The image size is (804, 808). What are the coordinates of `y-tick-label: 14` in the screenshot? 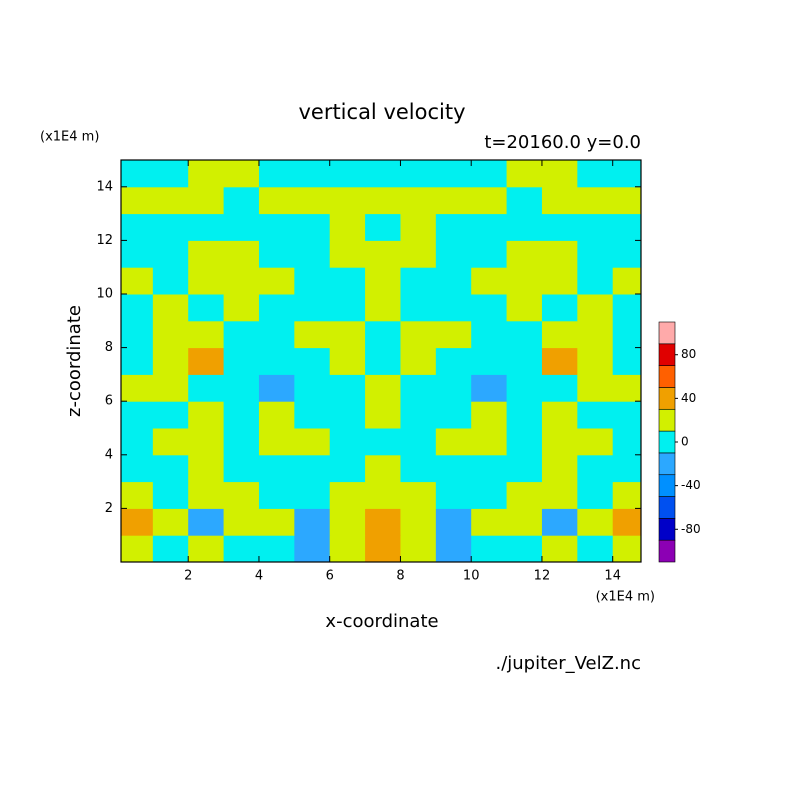 It's located at (104, 186).